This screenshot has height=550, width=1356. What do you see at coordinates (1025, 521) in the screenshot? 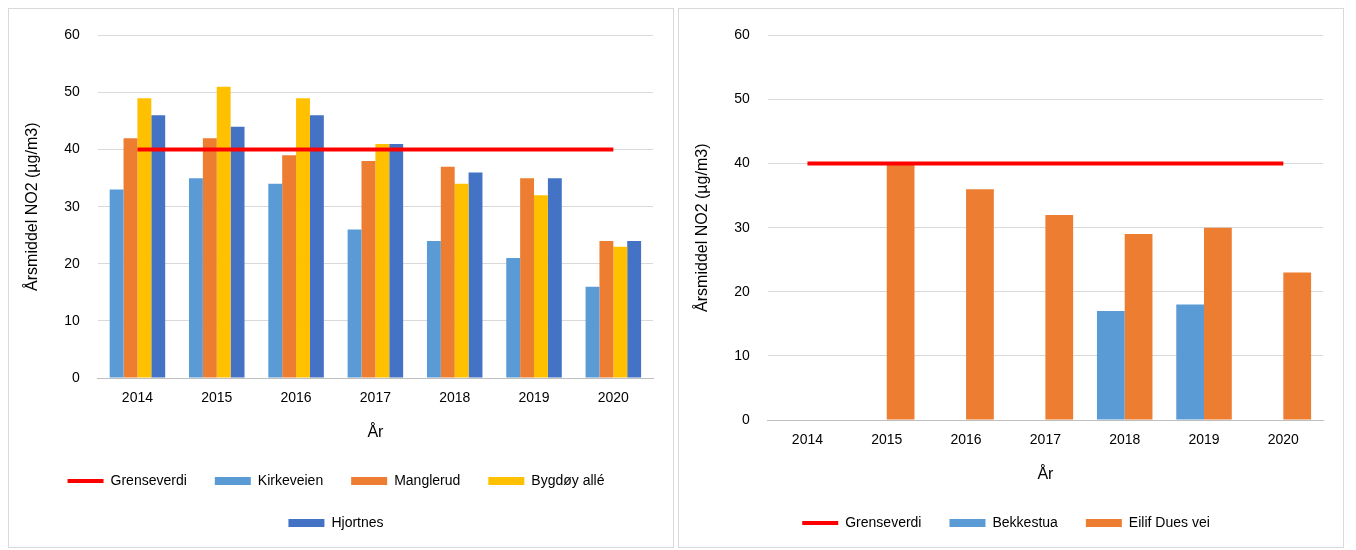
I see `legend-label: Bekkestua` at bounding box center [1025, 521].